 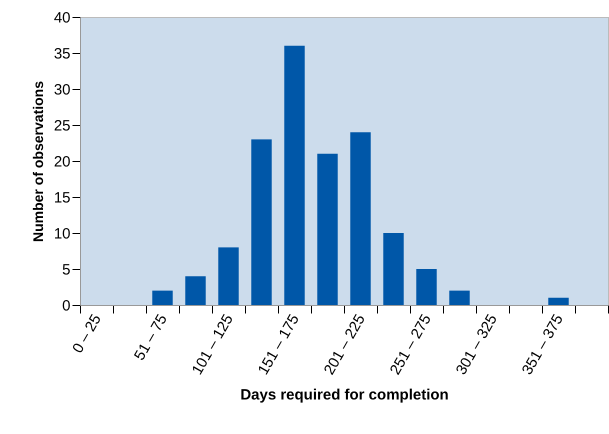 I want to click on y-tick-label: 30, so click(x=62, y=90).